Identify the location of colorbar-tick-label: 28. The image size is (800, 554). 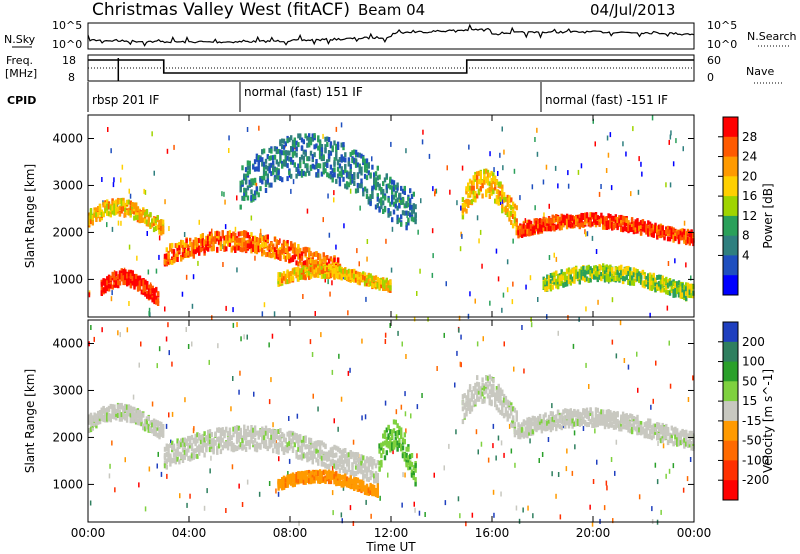
(749, 137).